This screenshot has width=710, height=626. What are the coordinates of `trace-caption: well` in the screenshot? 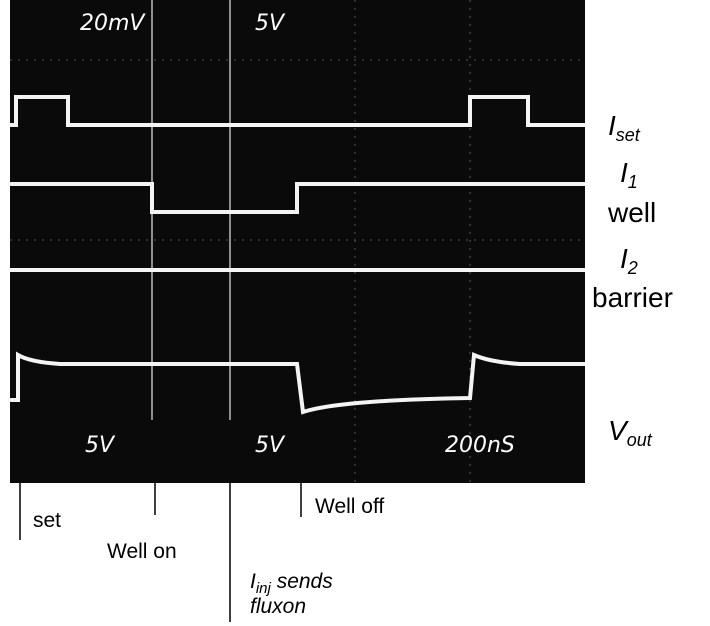 It's located at (631, 212).